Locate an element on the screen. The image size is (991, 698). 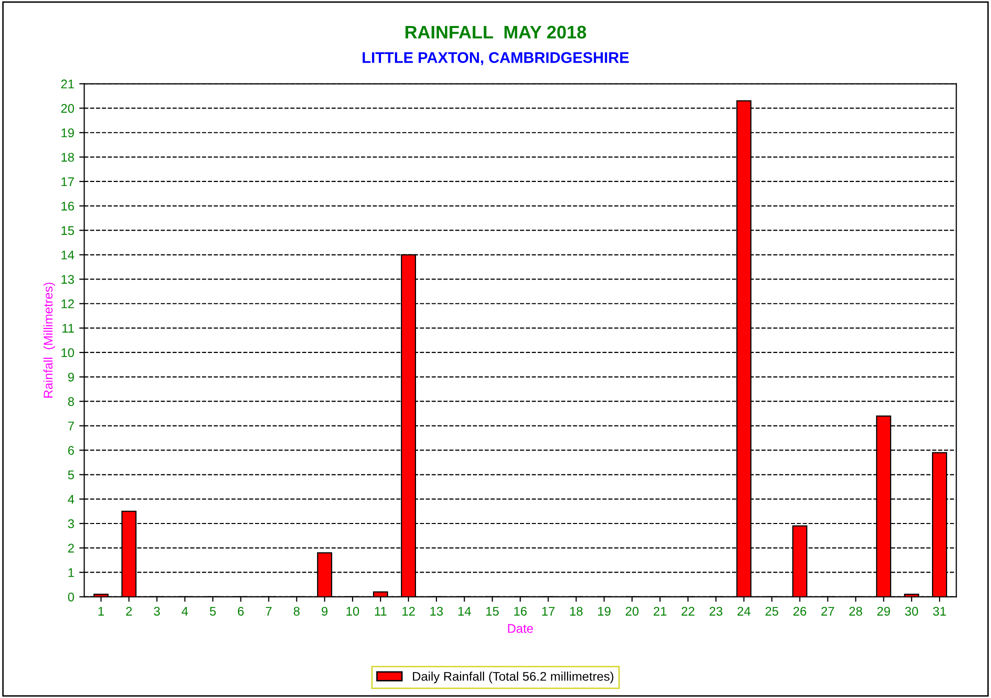
y-tick-label: 2 is located at coordinates (71, 548).